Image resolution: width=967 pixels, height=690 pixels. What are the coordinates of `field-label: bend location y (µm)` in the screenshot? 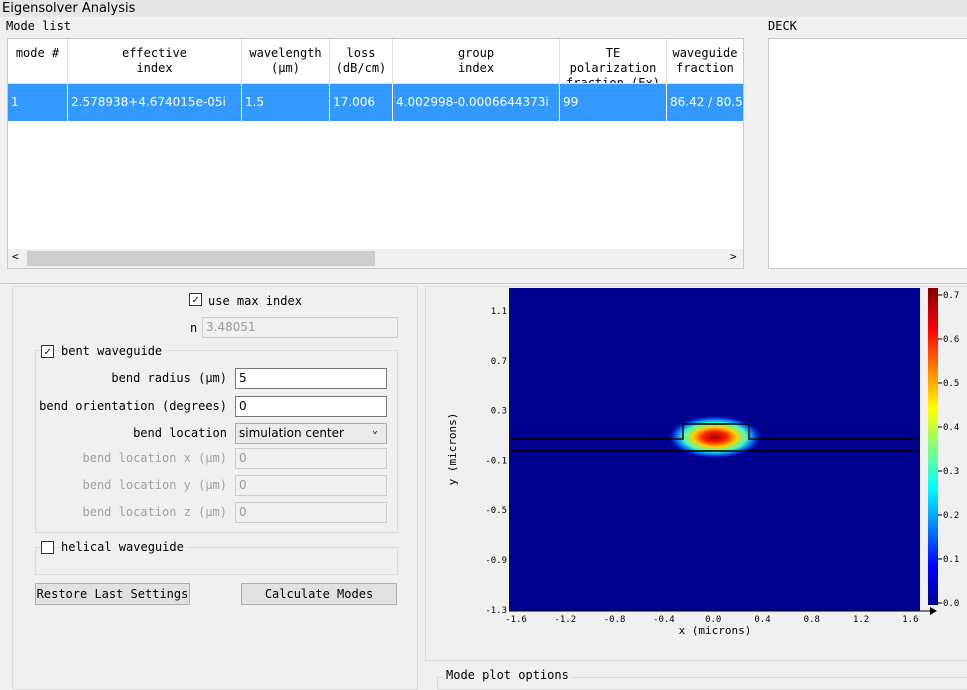 It's located at (155, 485).